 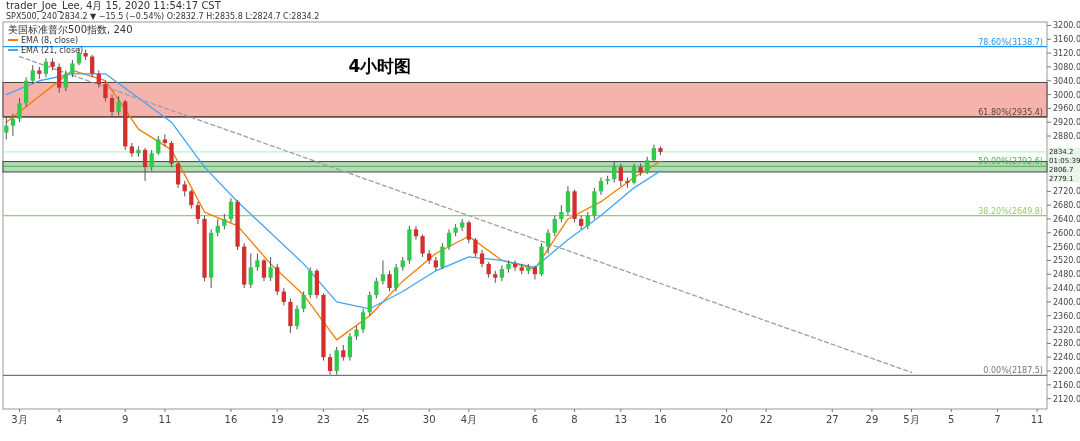 What do you see at coordinates (1010, 162) in the screenshot?
I see `ref-line-label: 50.00%(2792.6)` at bounding box center [1010, 162].